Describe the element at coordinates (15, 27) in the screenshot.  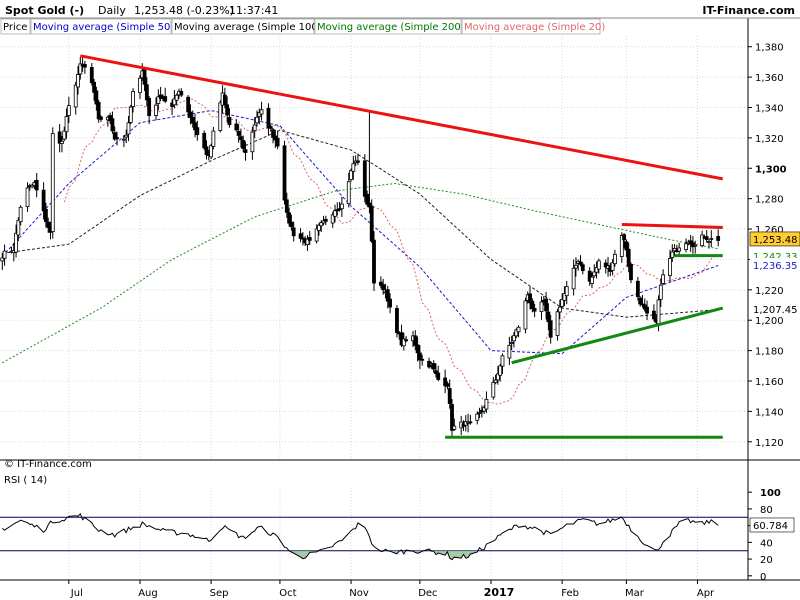
I see `legend-entry: Price` at that location.